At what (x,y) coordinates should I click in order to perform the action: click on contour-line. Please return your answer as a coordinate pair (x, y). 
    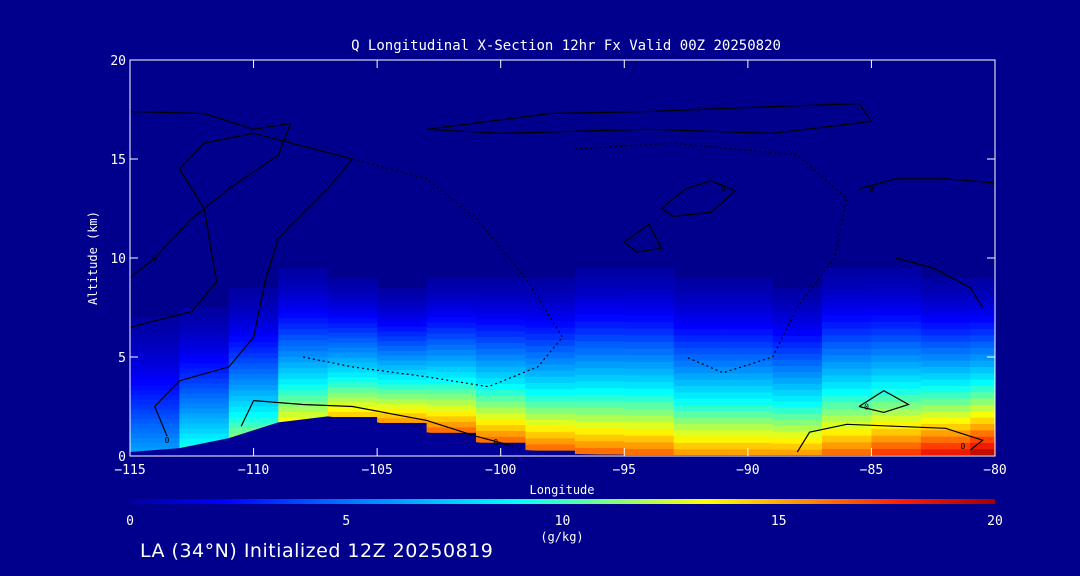
    Looking at the image, I should click on (884, 402).